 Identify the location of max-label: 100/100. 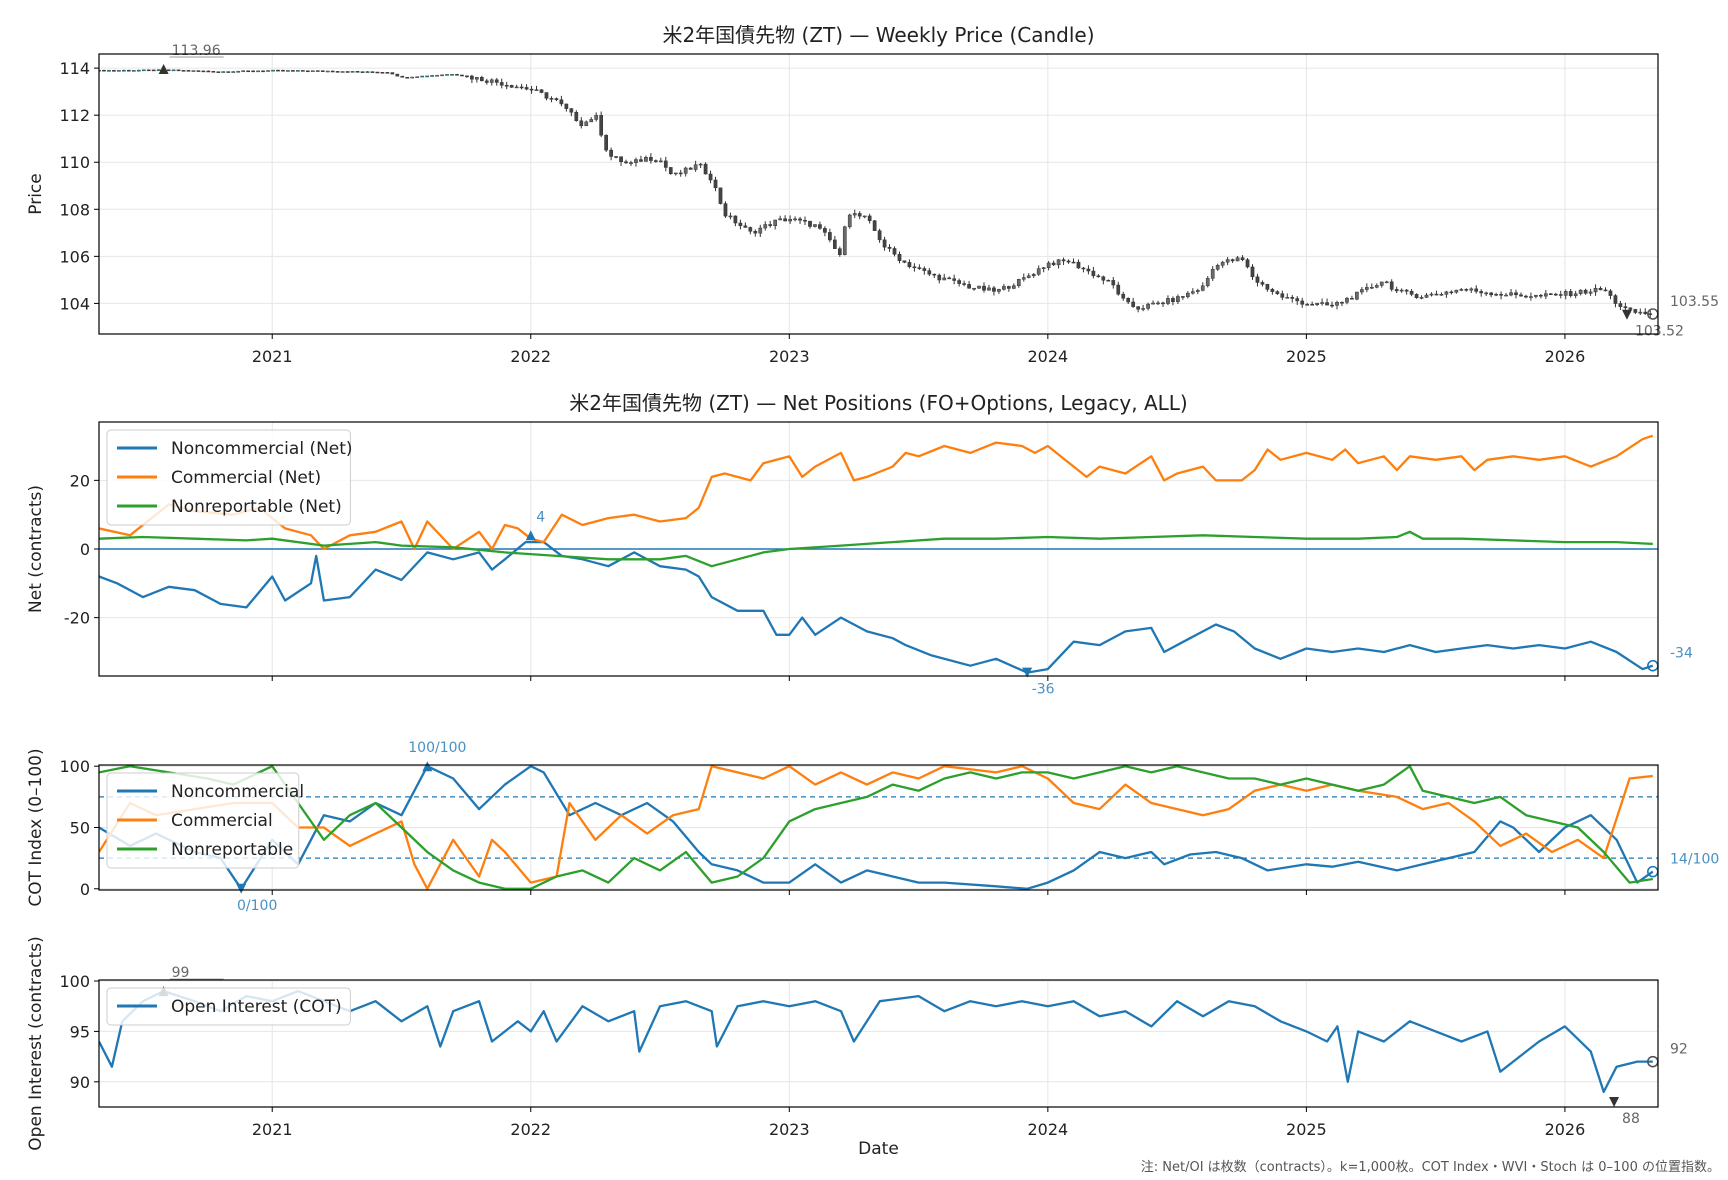
(437, 748).